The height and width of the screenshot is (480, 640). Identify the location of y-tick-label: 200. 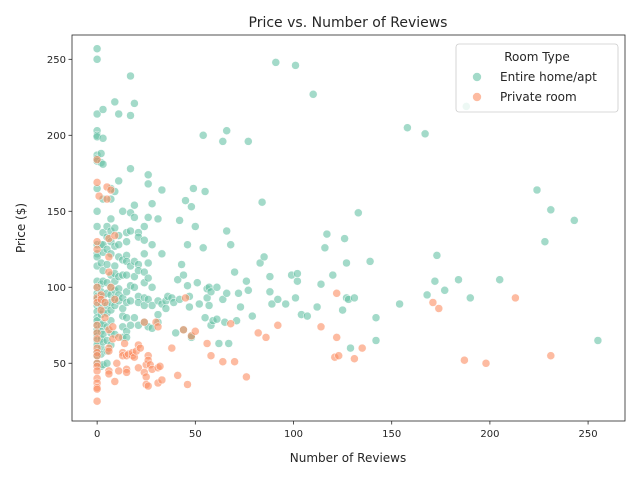
(56, 136).